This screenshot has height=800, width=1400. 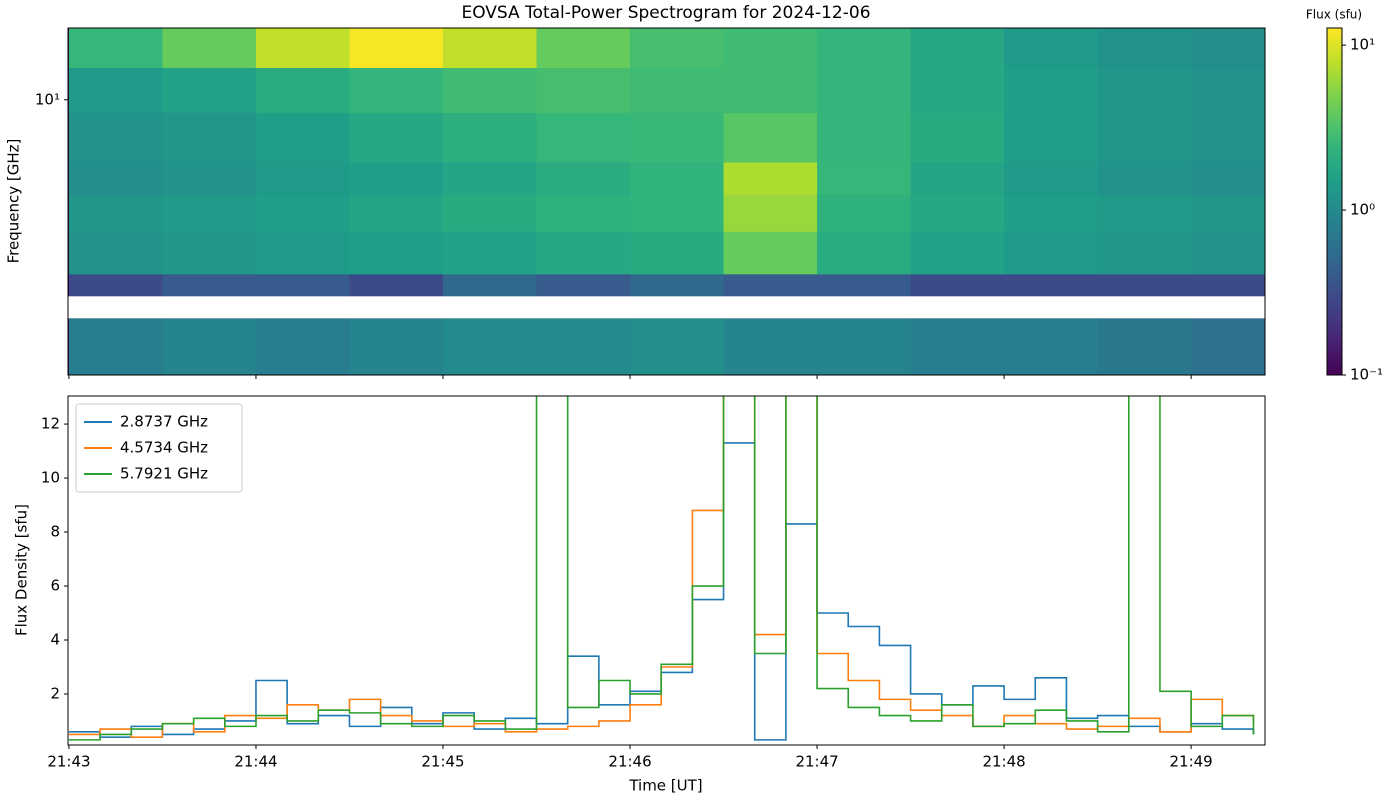 What do you see at coordinates (55, 586) in the screenshot?
I see `y-tick-label: 6` at bounding box center [55, 586].